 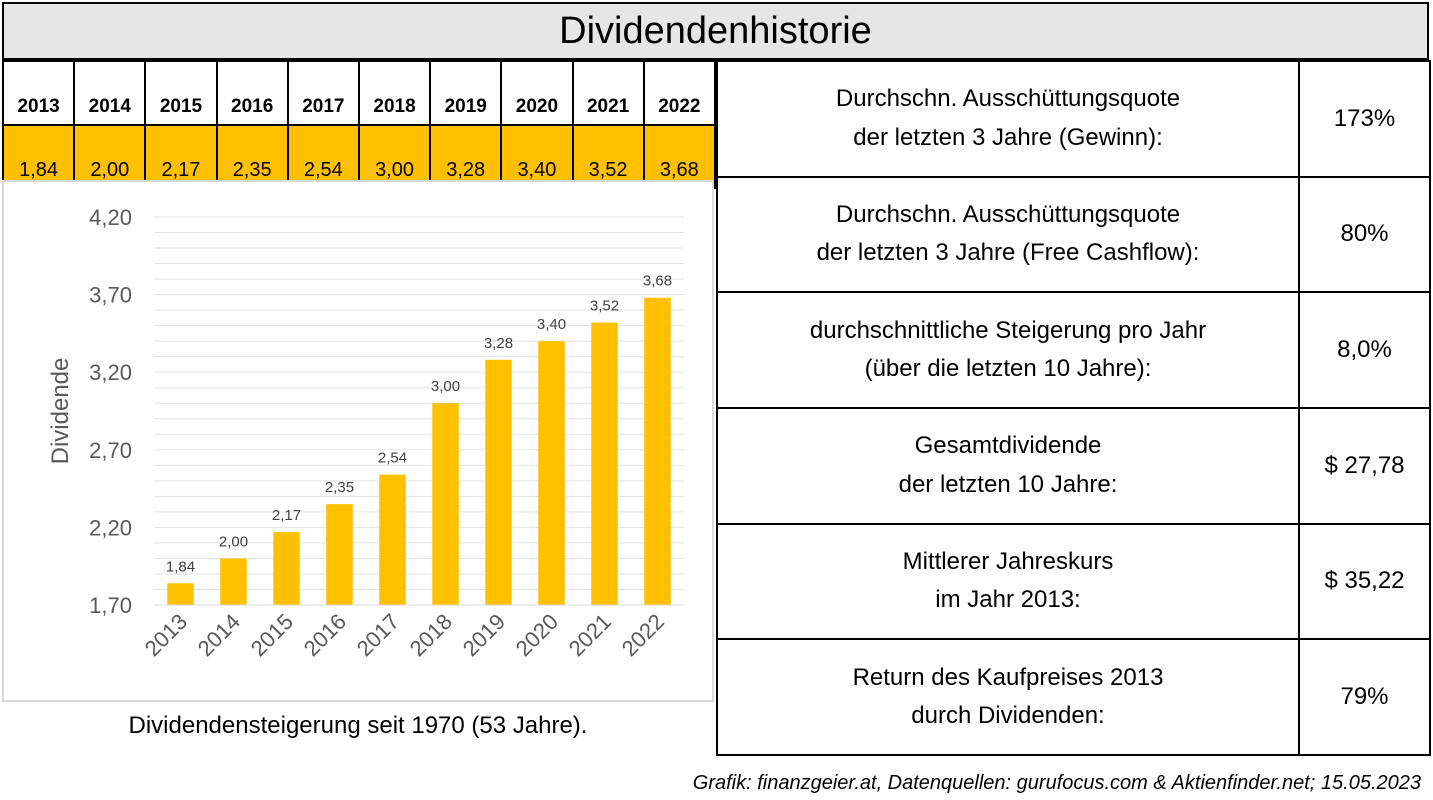 I want to click on data-label: 3,52, so click(x=604, y=306).